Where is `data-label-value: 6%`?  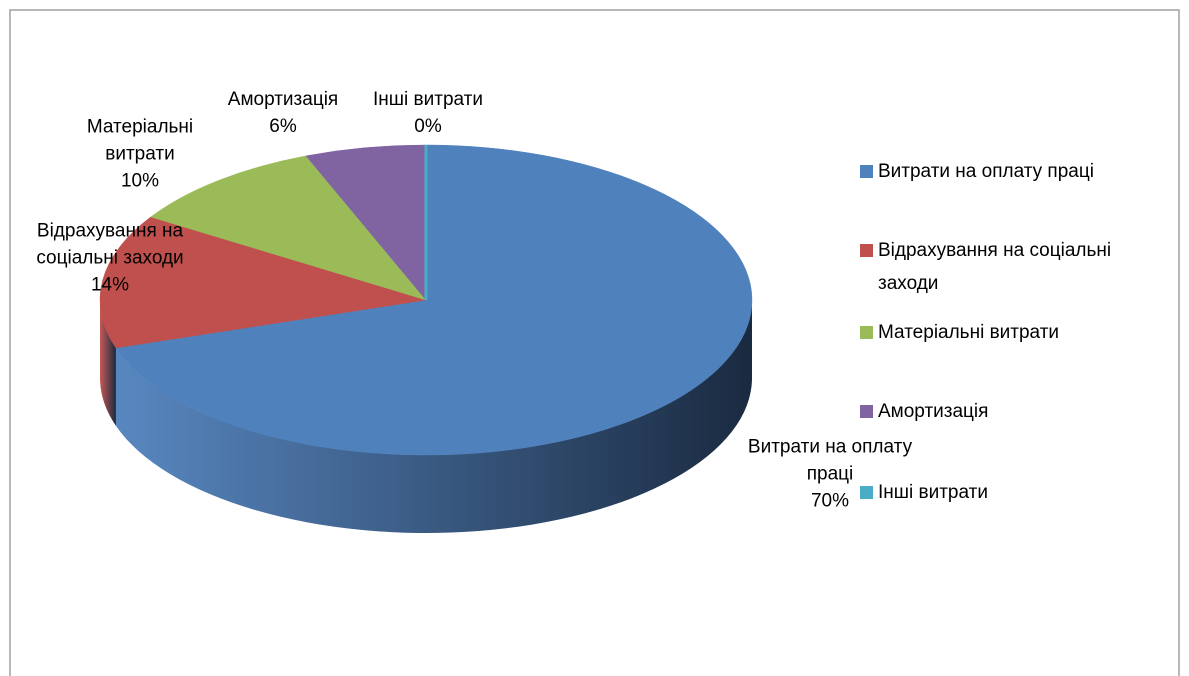 data-label-value: 6% is located at coordinates (283, 126).